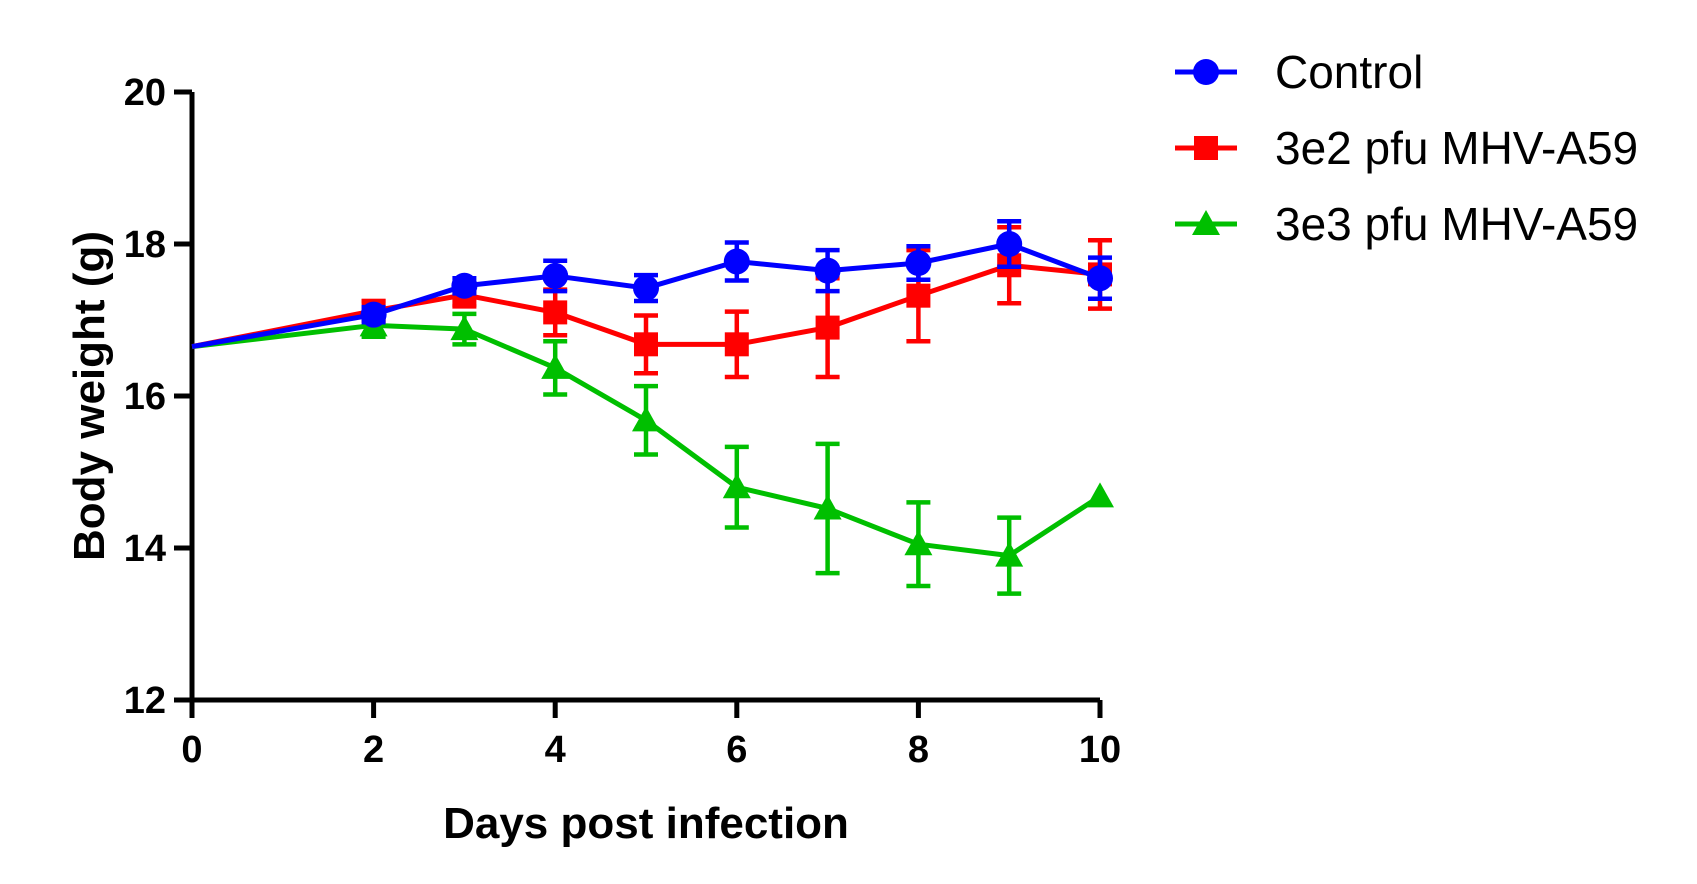 Image resolution: width=1697 pixels, height=884 pixels. I want to click on legend-entry-0: Control, so click(1299, 72).